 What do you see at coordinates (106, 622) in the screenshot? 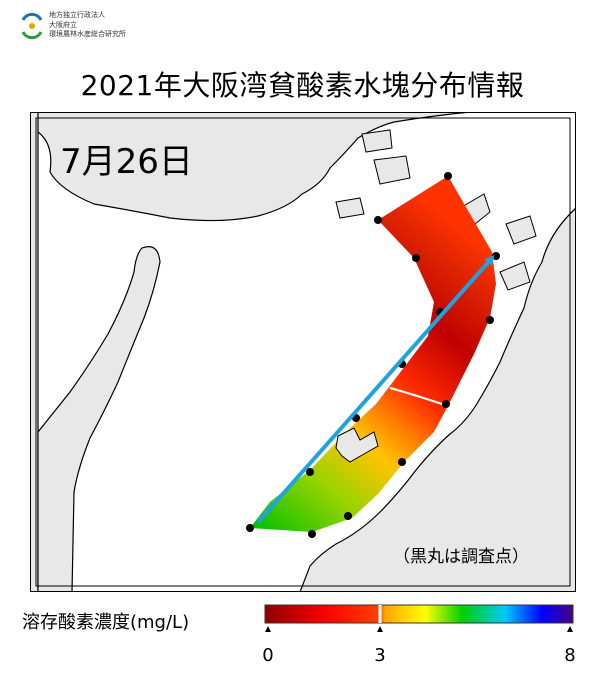
I see `legend-label: 溶存酸素濃度(mg/L)` at bounding box center [106, 622].